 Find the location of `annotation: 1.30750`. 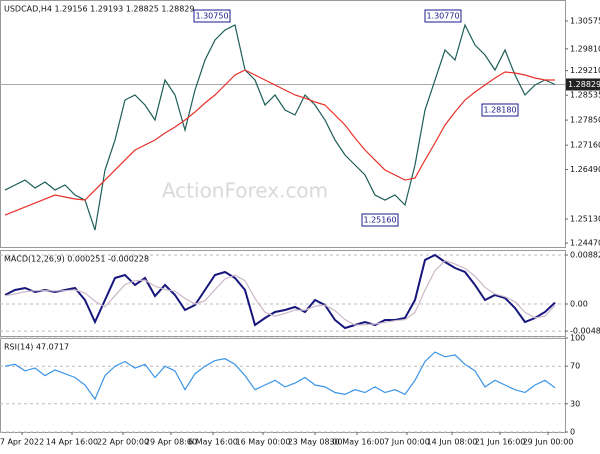

annotation: 1.30750 is located at coordinates (211, 16).